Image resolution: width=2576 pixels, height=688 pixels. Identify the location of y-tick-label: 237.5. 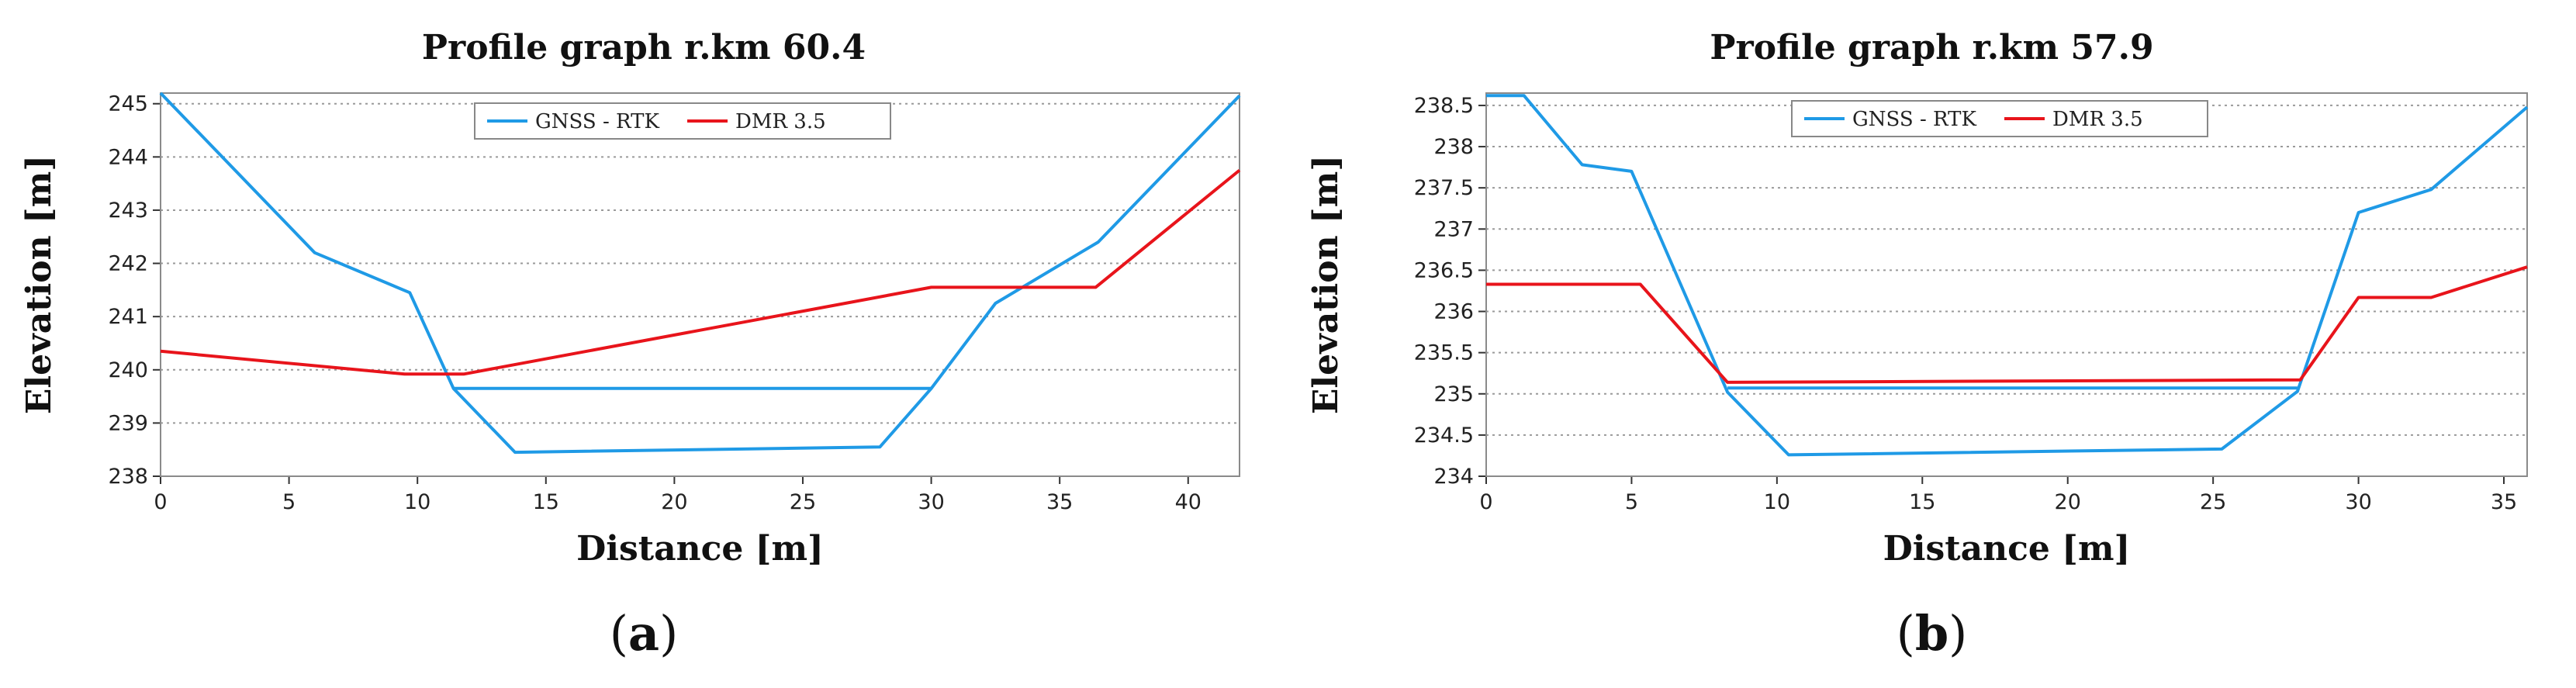
(1444, 188).